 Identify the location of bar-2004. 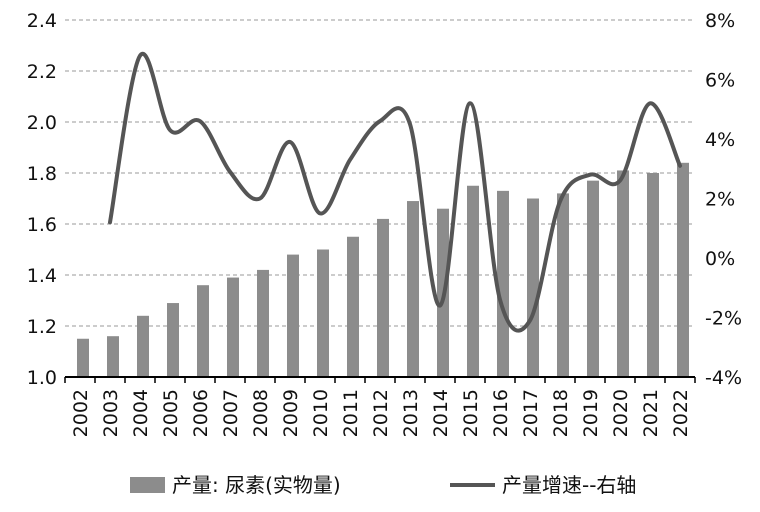
(143, 346).